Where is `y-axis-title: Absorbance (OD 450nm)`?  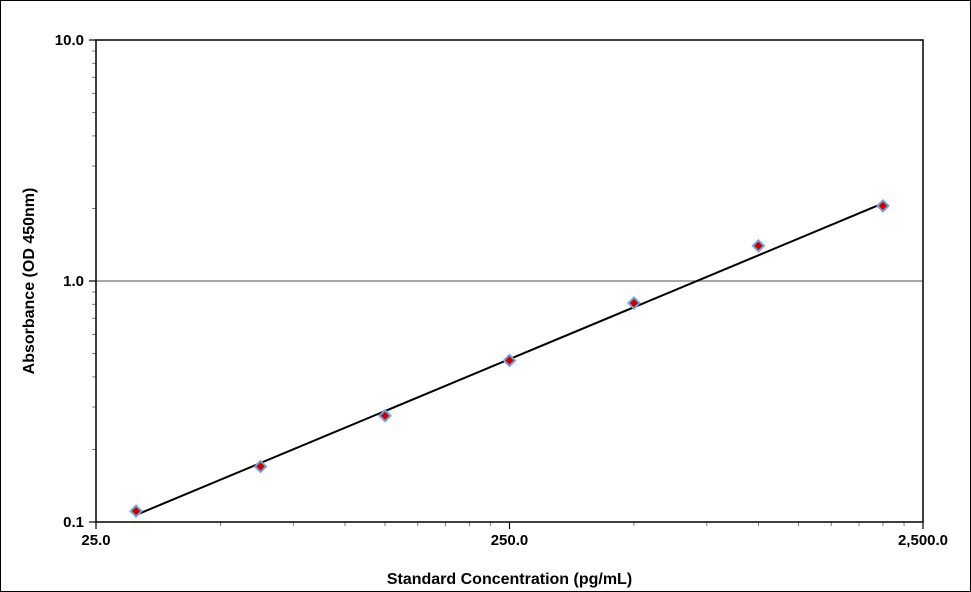
y-axis-title: Absorbance (OD 450nm) is located at coordinates (29, 281).